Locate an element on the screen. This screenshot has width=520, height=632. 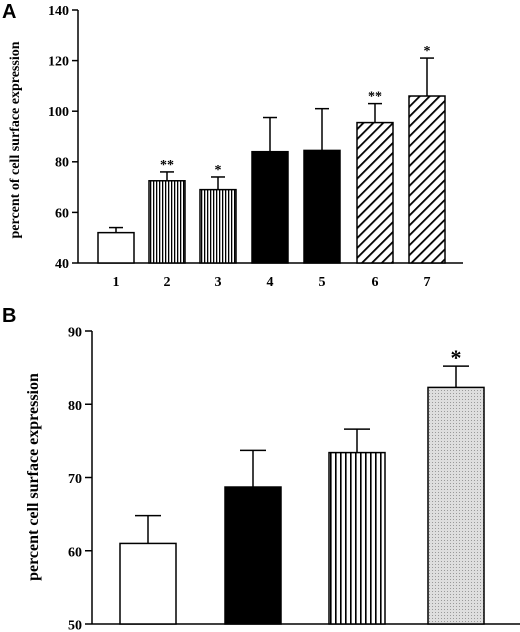
y-tick-label: 40 is located at coordinates (62, 264).